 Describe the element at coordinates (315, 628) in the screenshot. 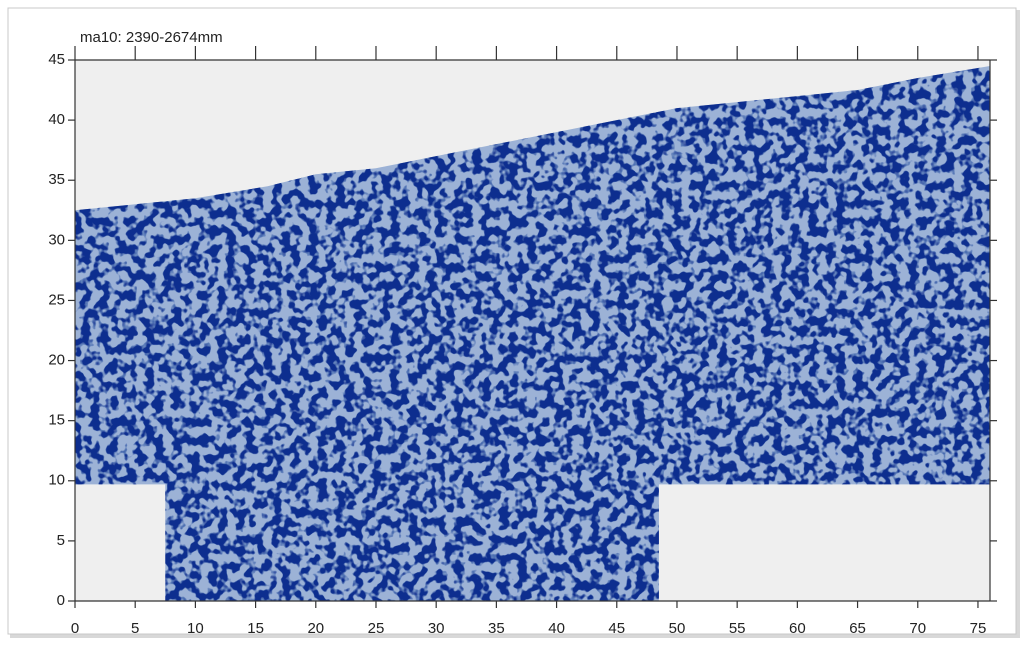

I see `x-tick-label: 20` at that location.